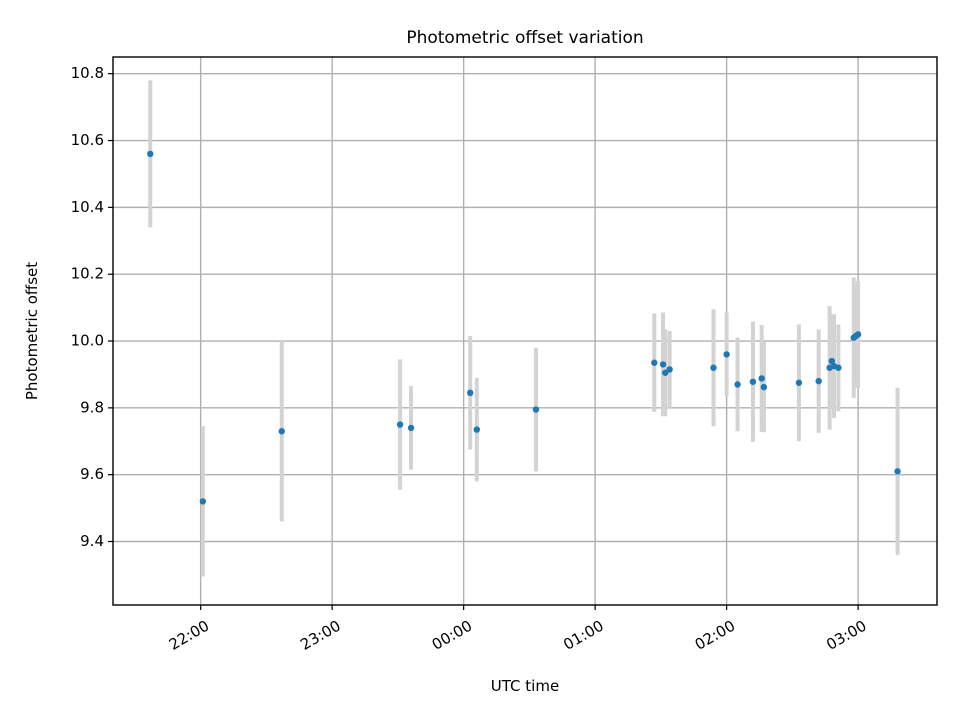 This screenshot has width=960, height=720. What do you see at coordinates (189, 635) in the screenshot?
I see `x-tick-label: 22:00` at bounding box center [189, 635].